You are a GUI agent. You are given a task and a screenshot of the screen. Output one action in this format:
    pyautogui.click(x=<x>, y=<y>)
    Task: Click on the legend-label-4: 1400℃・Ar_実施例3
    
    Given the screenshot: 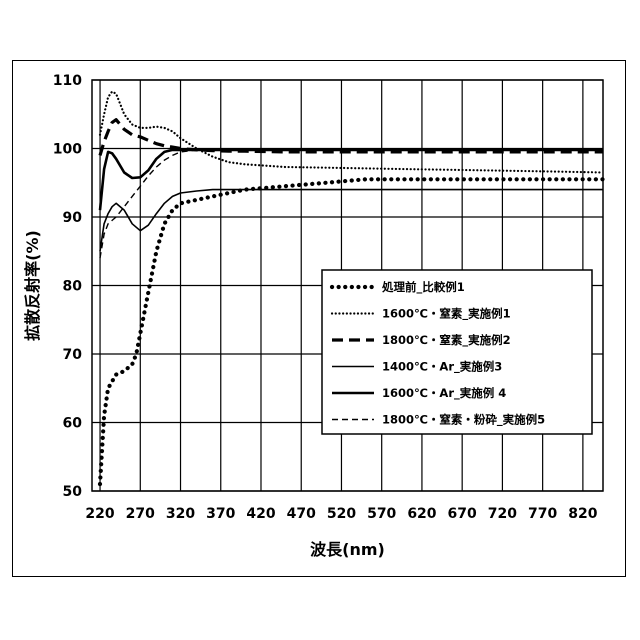 What is the action you would take?
    pyautogui.click(x=442, y=367)
    